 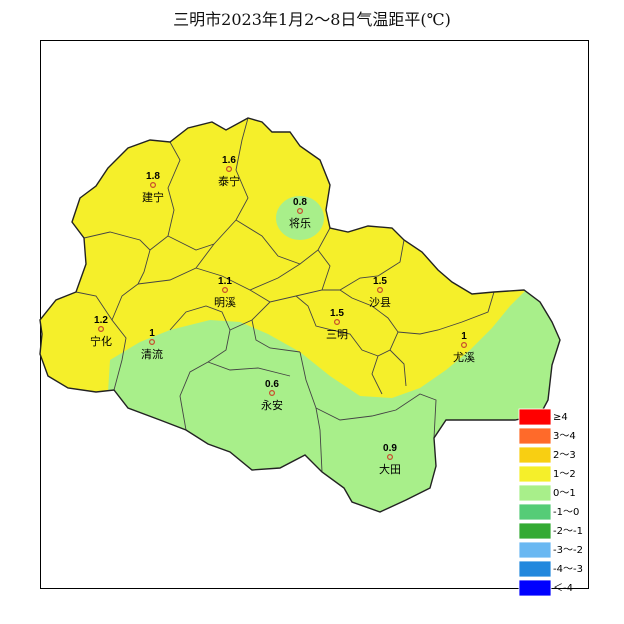 I want to click on legend: ≥4 3～4 2～3 1～2 0～1 -1～0 -2～-1 -3～-2 -4～-3 ＜-4, so click(x=550, y=502).